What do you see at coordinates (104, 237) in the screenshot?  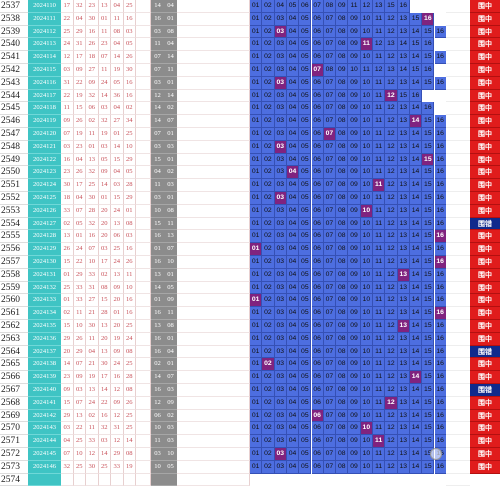 I see `red-number-cell: 20` at bounding box center [104, 237].